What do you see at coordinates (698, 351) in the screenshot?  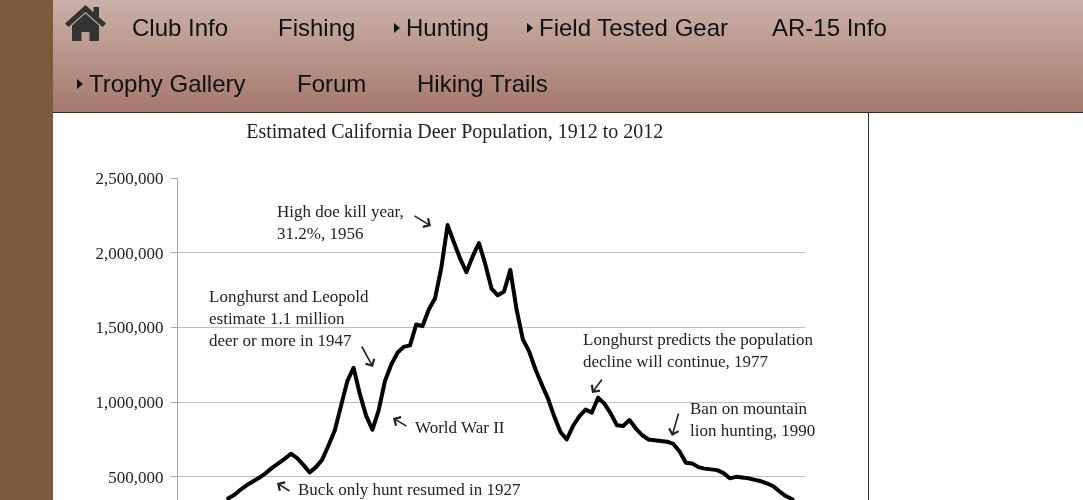 I see `annotation: Longhurst predicts the population decline will continue, 1977` at bounding box center [698, 351].